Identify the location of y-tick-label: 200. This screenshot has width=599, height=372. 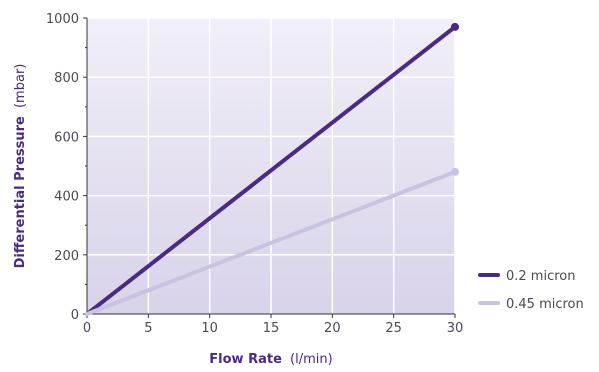
(66, 256).